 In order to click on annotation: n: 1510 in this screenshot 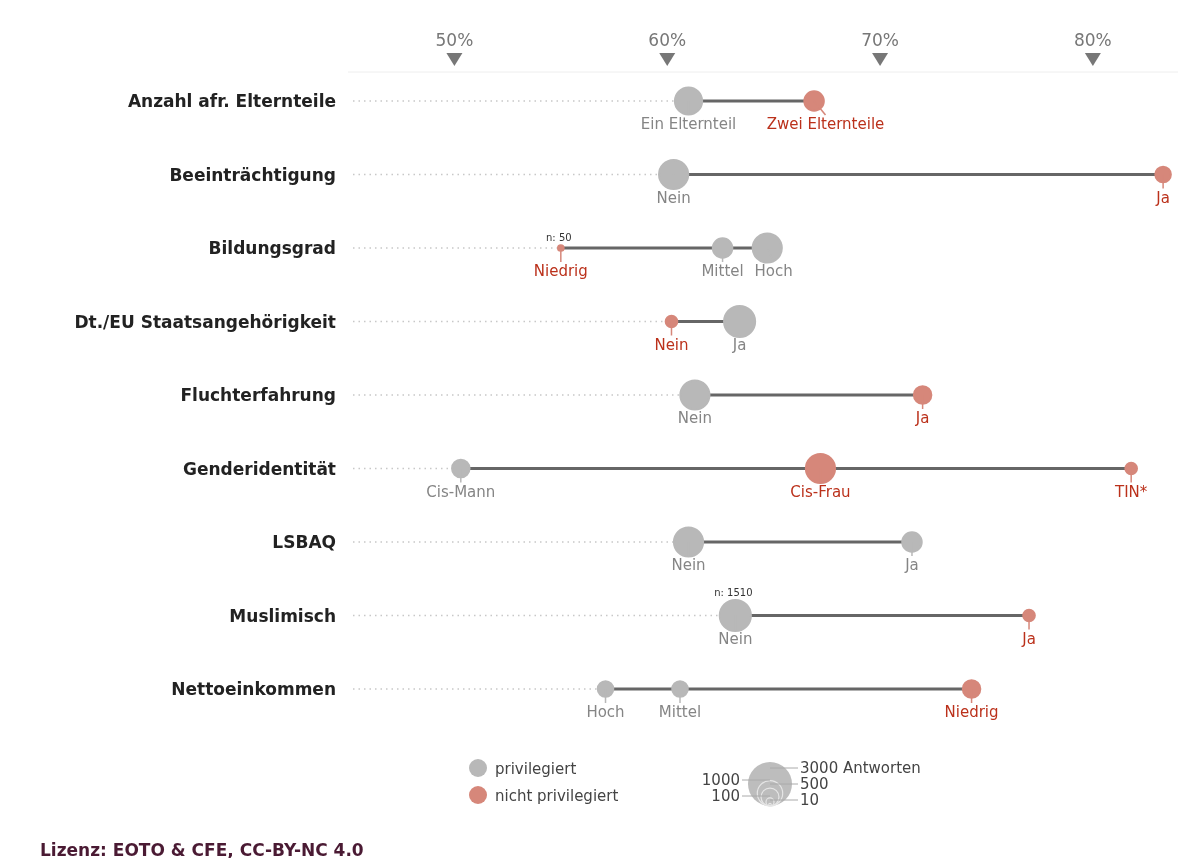, I will do `click(733, 592)`.